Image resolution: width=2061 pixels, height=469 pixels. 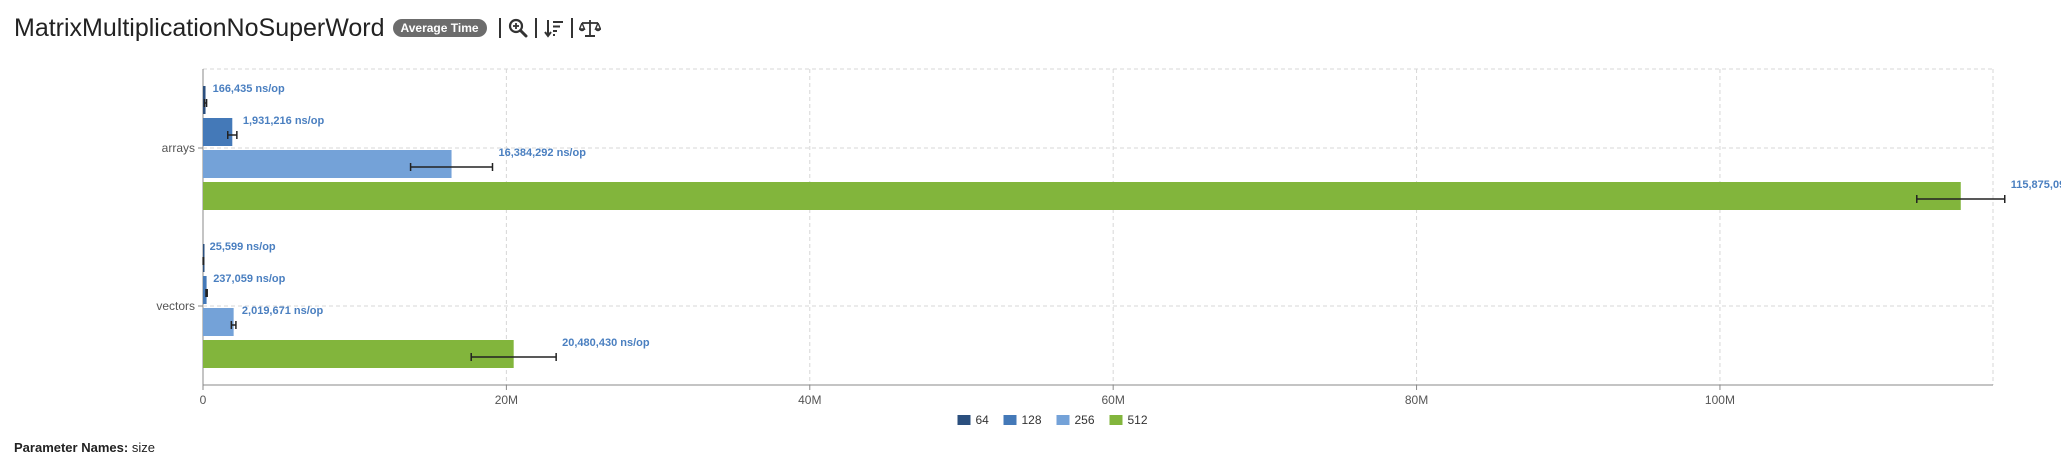 What do you see at coordinates (1032, 420) in the screenshot?
I see `legend-label-128: 128` at bounding box center [1032, 420].